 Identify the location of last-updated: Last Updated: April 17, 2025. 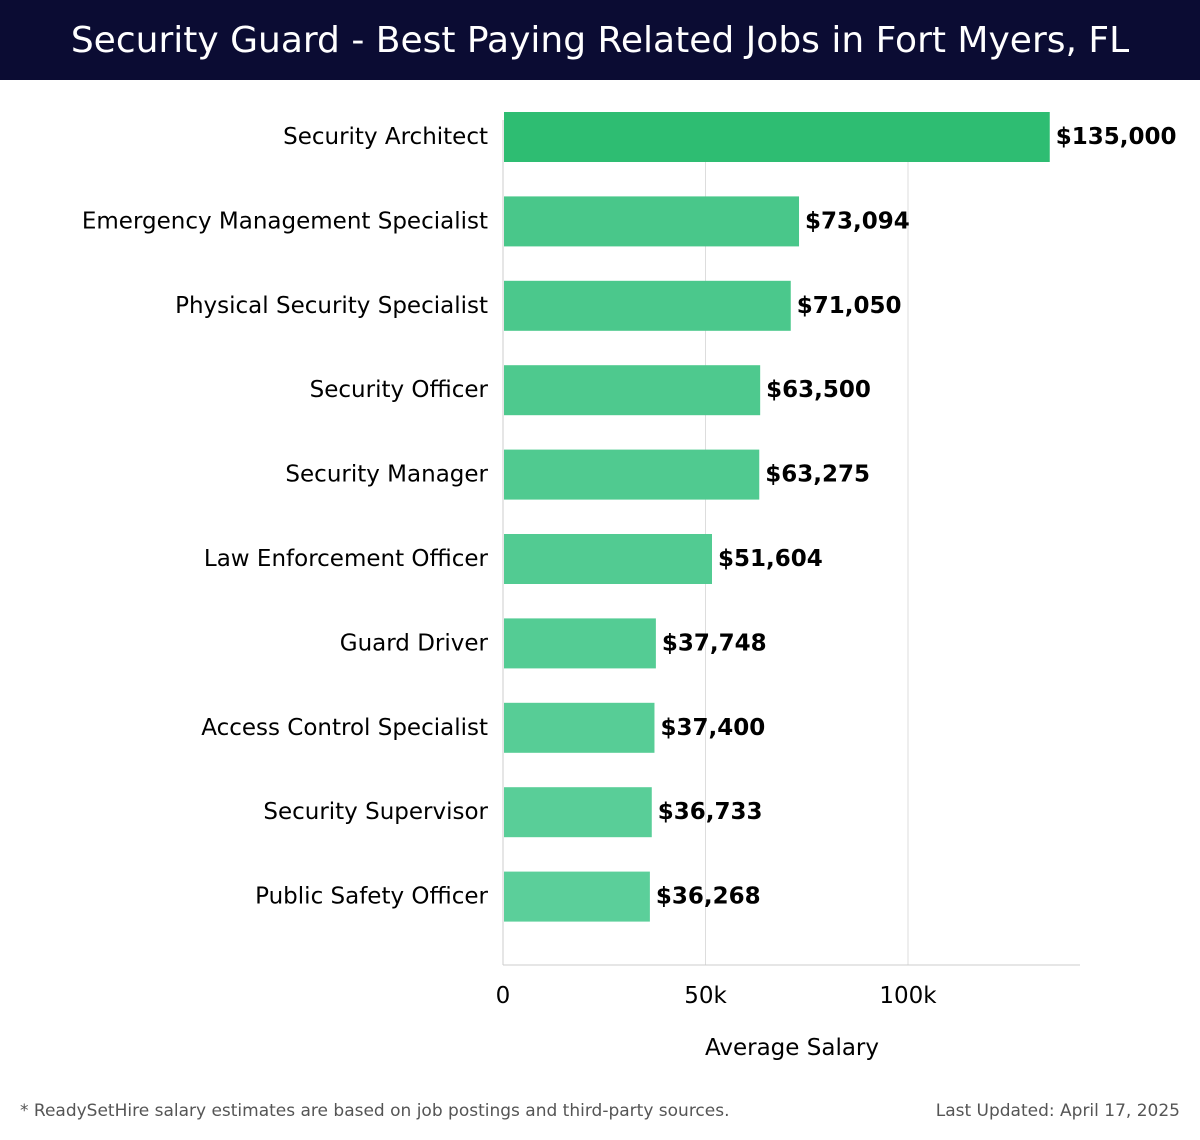
(1057, 1111).